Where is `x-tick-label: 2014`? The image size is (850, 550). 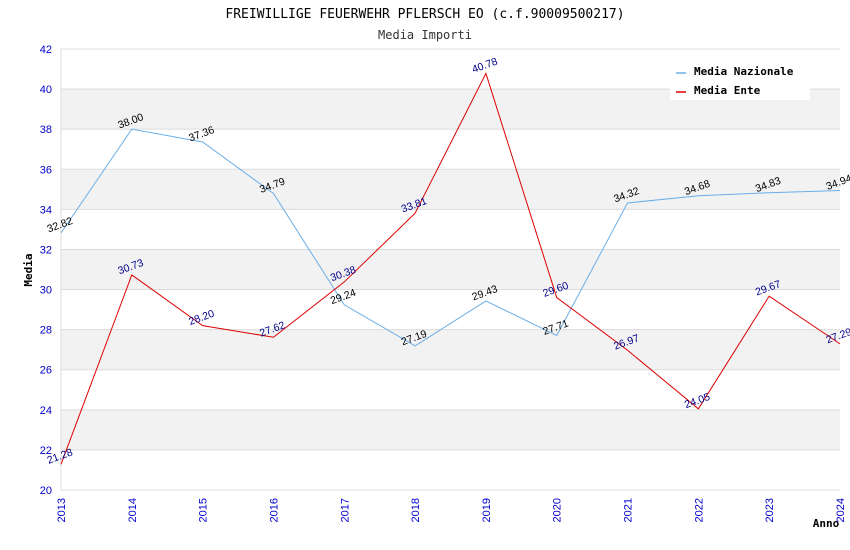 x-tick-label: 2014 is located at coordinates (133, 510).